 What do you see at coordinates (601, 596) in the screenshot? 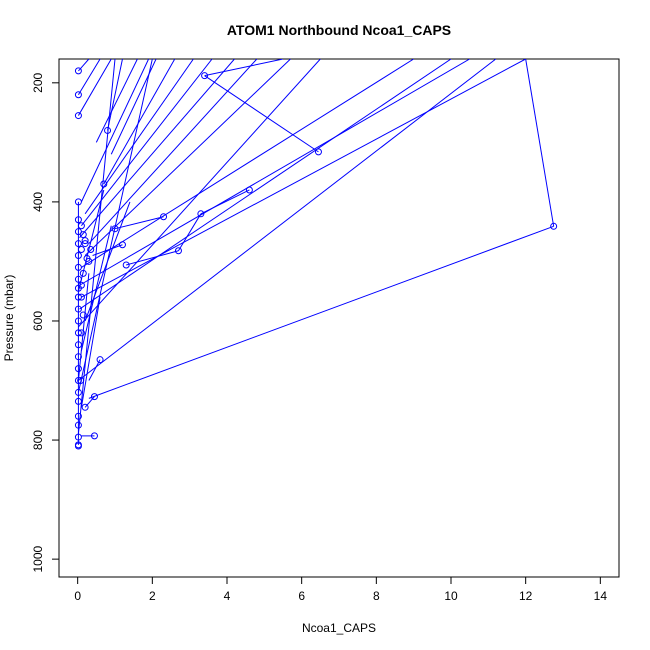
I see `x-tick-label: 14` at bounding box center [601, 596].